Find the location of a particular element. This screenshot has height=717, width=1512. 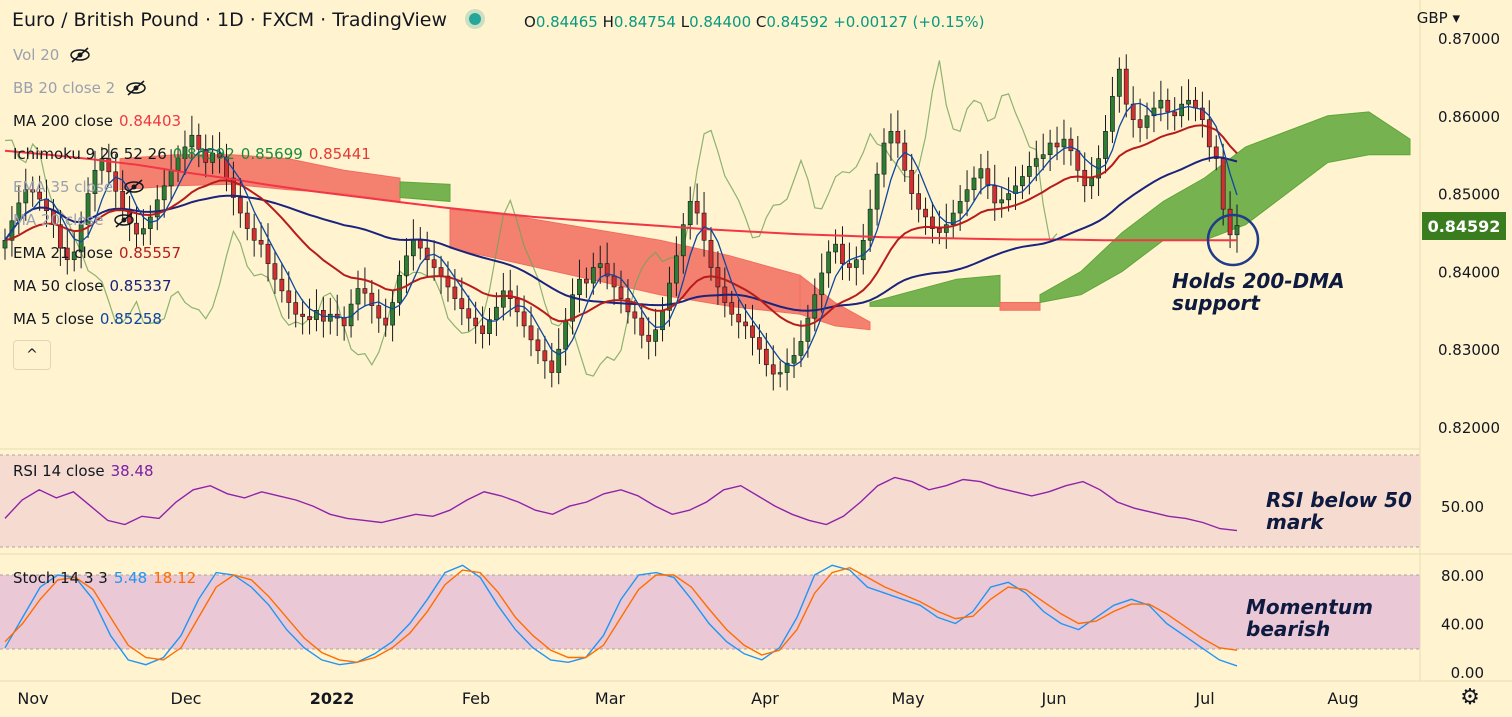

legend-ma5: MA 5 close 0.85258 is located at coordinates (87, 319).